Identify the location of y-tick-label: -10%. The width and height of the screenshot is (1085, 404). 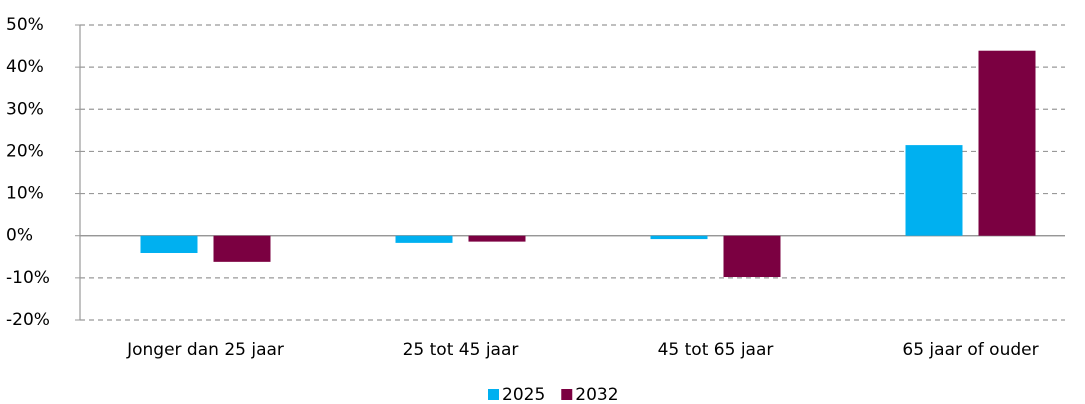
(28, 278).